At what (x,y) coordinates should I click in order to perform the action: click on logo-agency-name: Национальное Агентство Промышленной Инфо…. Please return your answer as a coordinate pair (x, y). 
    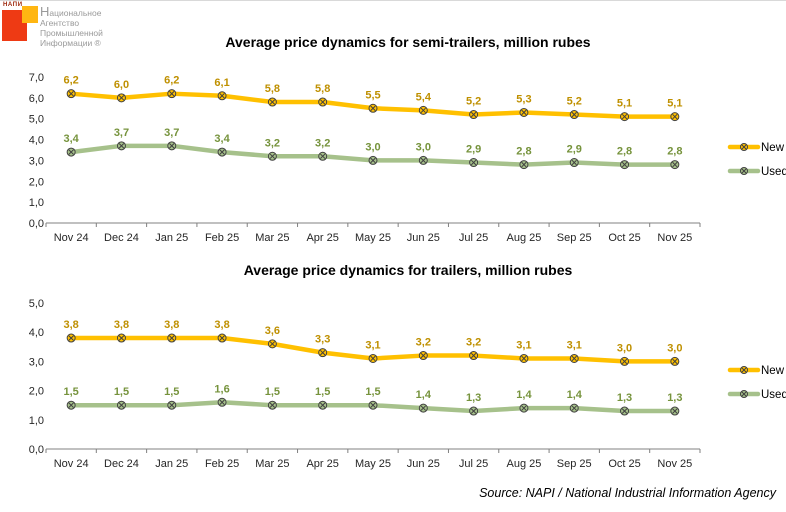
    Looking at the image, I should click on (71, 26).